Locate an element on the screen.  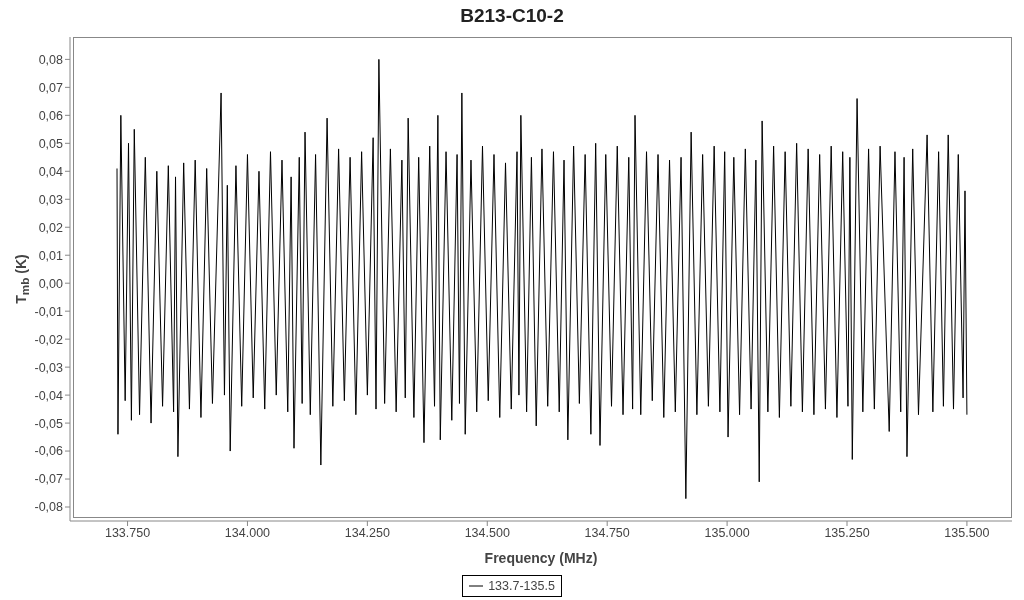
x-tick-label: 135.250 is located at coordinates (847, 532).